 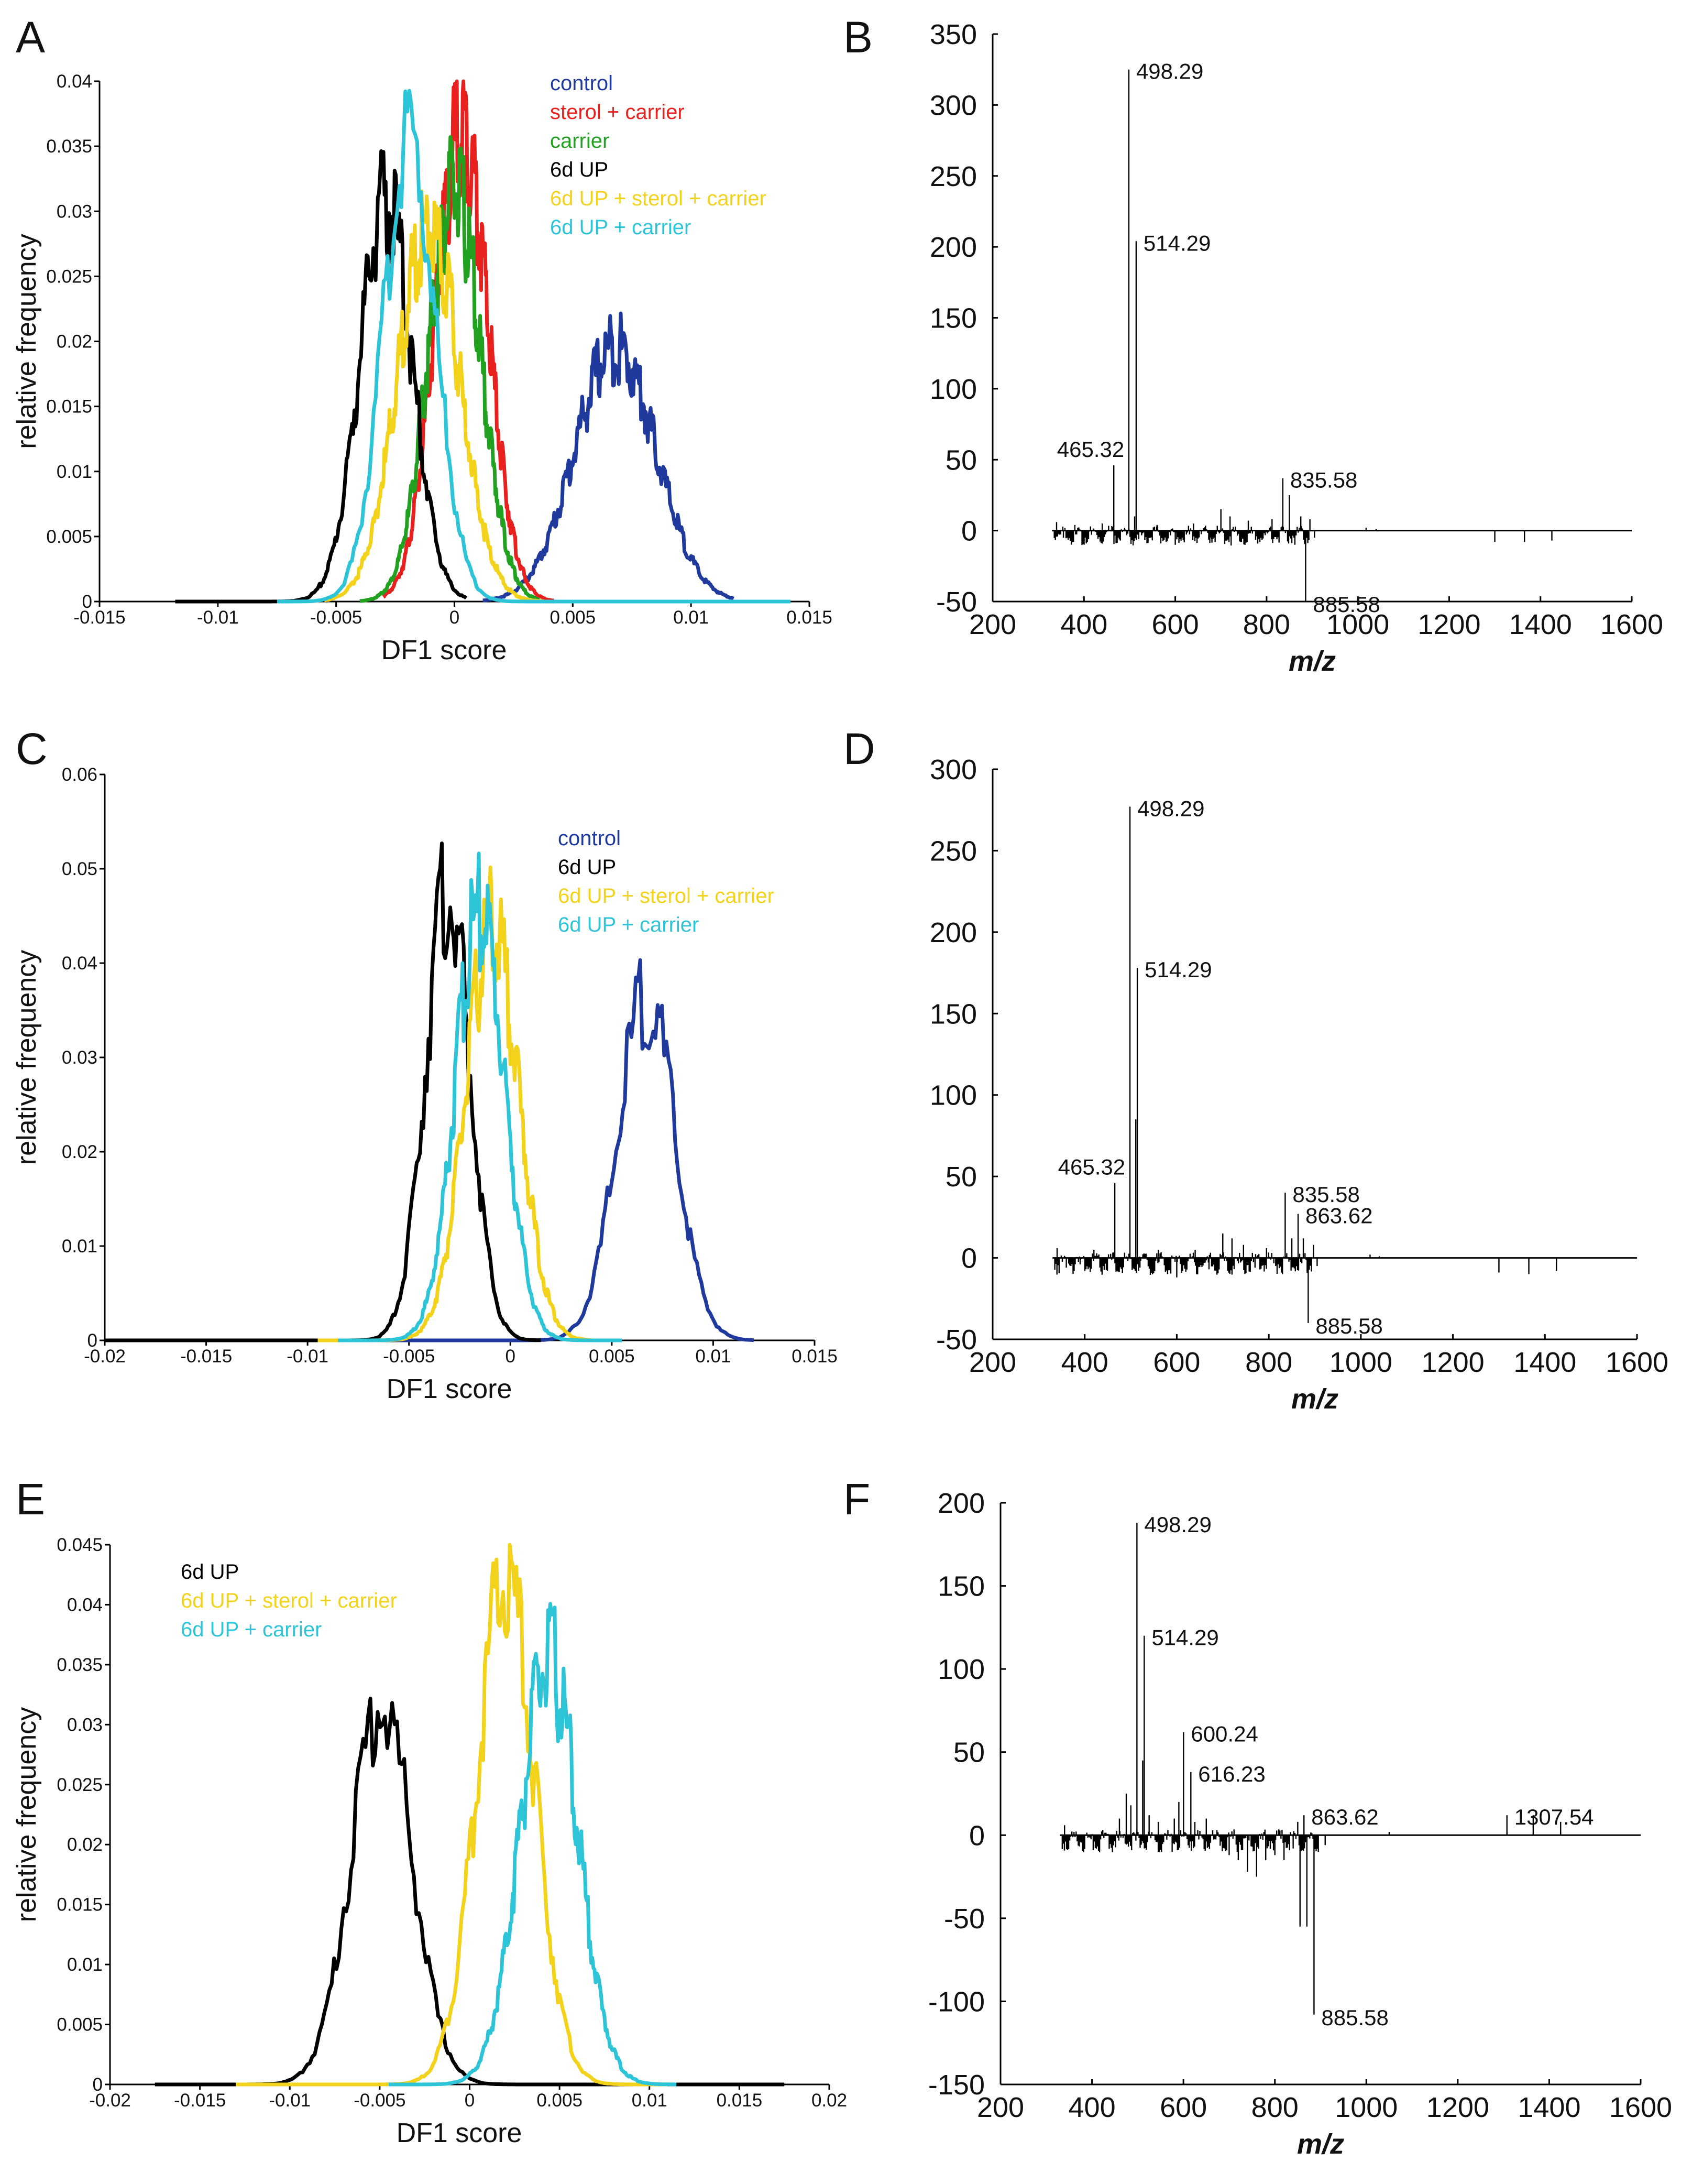 What do you see at coordinates (251, 1629) in the screenshot?
I see `legend-entry: 6d UP + carrier` at bounding box center [251, 1629].